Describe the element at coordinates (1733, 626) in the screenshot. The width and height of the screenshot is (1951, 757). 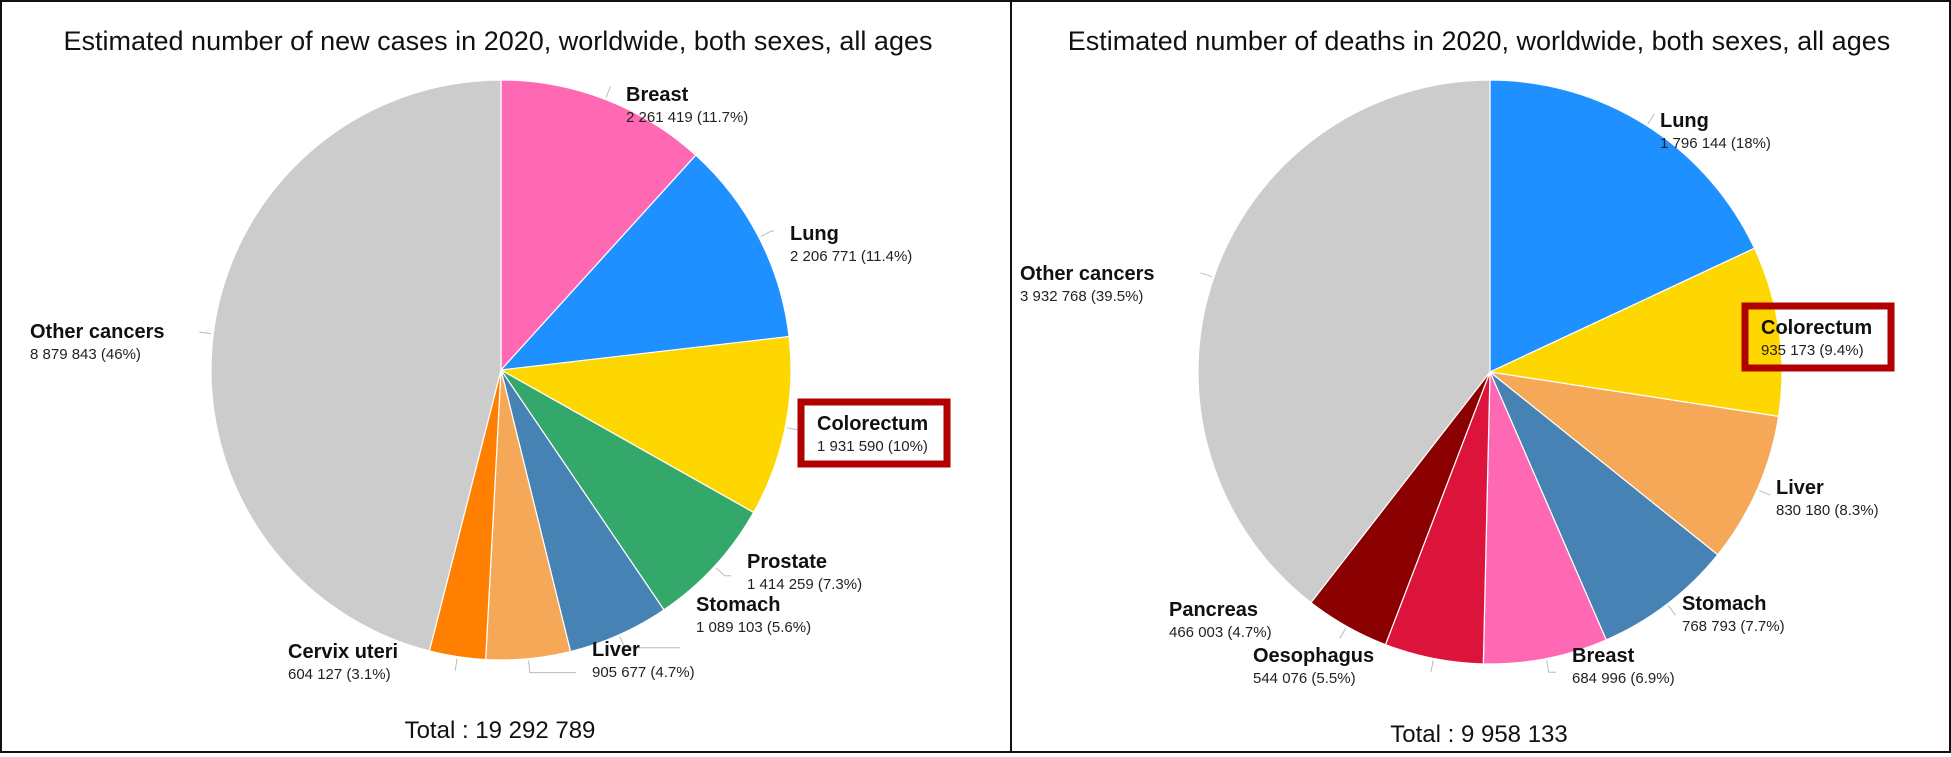
I see `slice-value-stomach: 768 793 (7.7%)` at that location.